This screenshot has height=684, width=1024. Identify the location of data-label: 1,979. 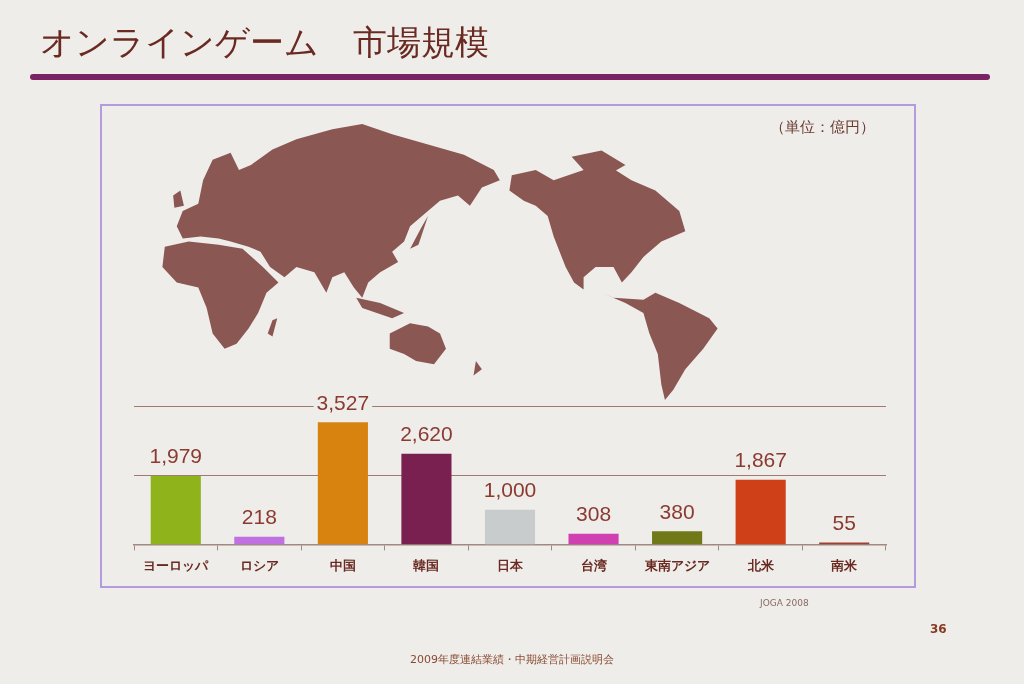
(176, 456).